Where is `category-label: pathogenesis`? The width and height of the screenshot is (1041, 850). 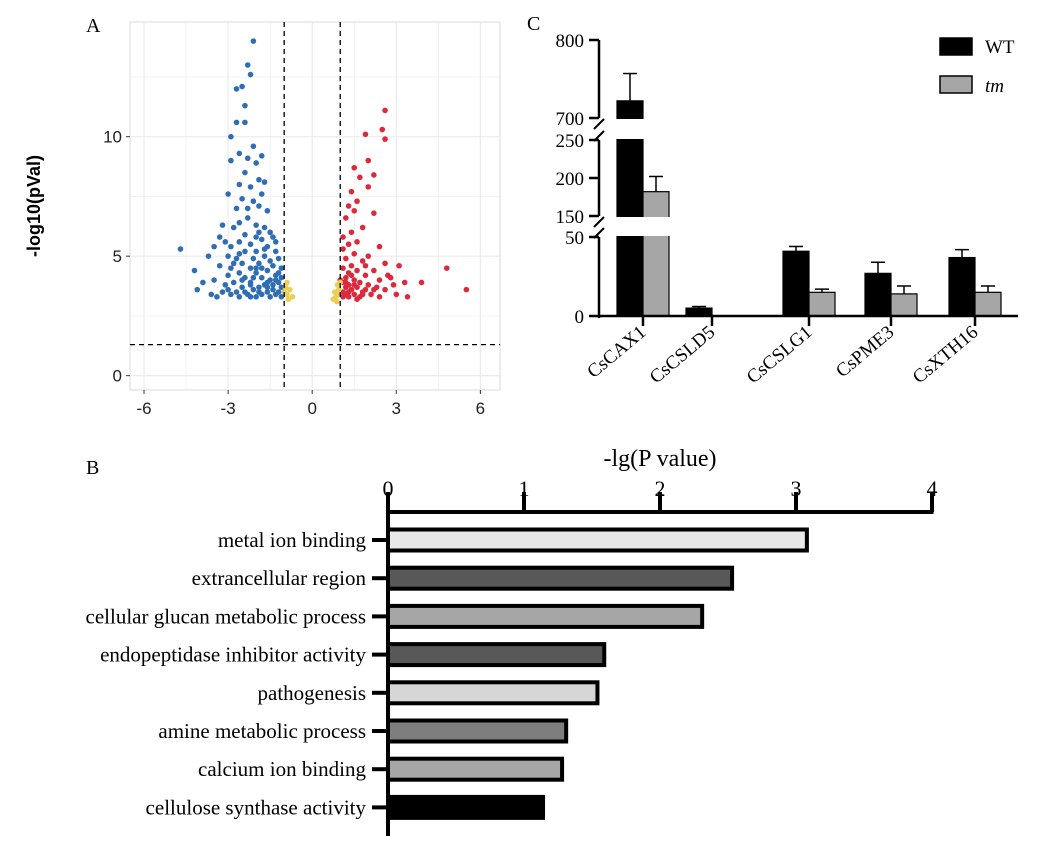 category-label: pathogenesis is located at coordinates (312, 693).